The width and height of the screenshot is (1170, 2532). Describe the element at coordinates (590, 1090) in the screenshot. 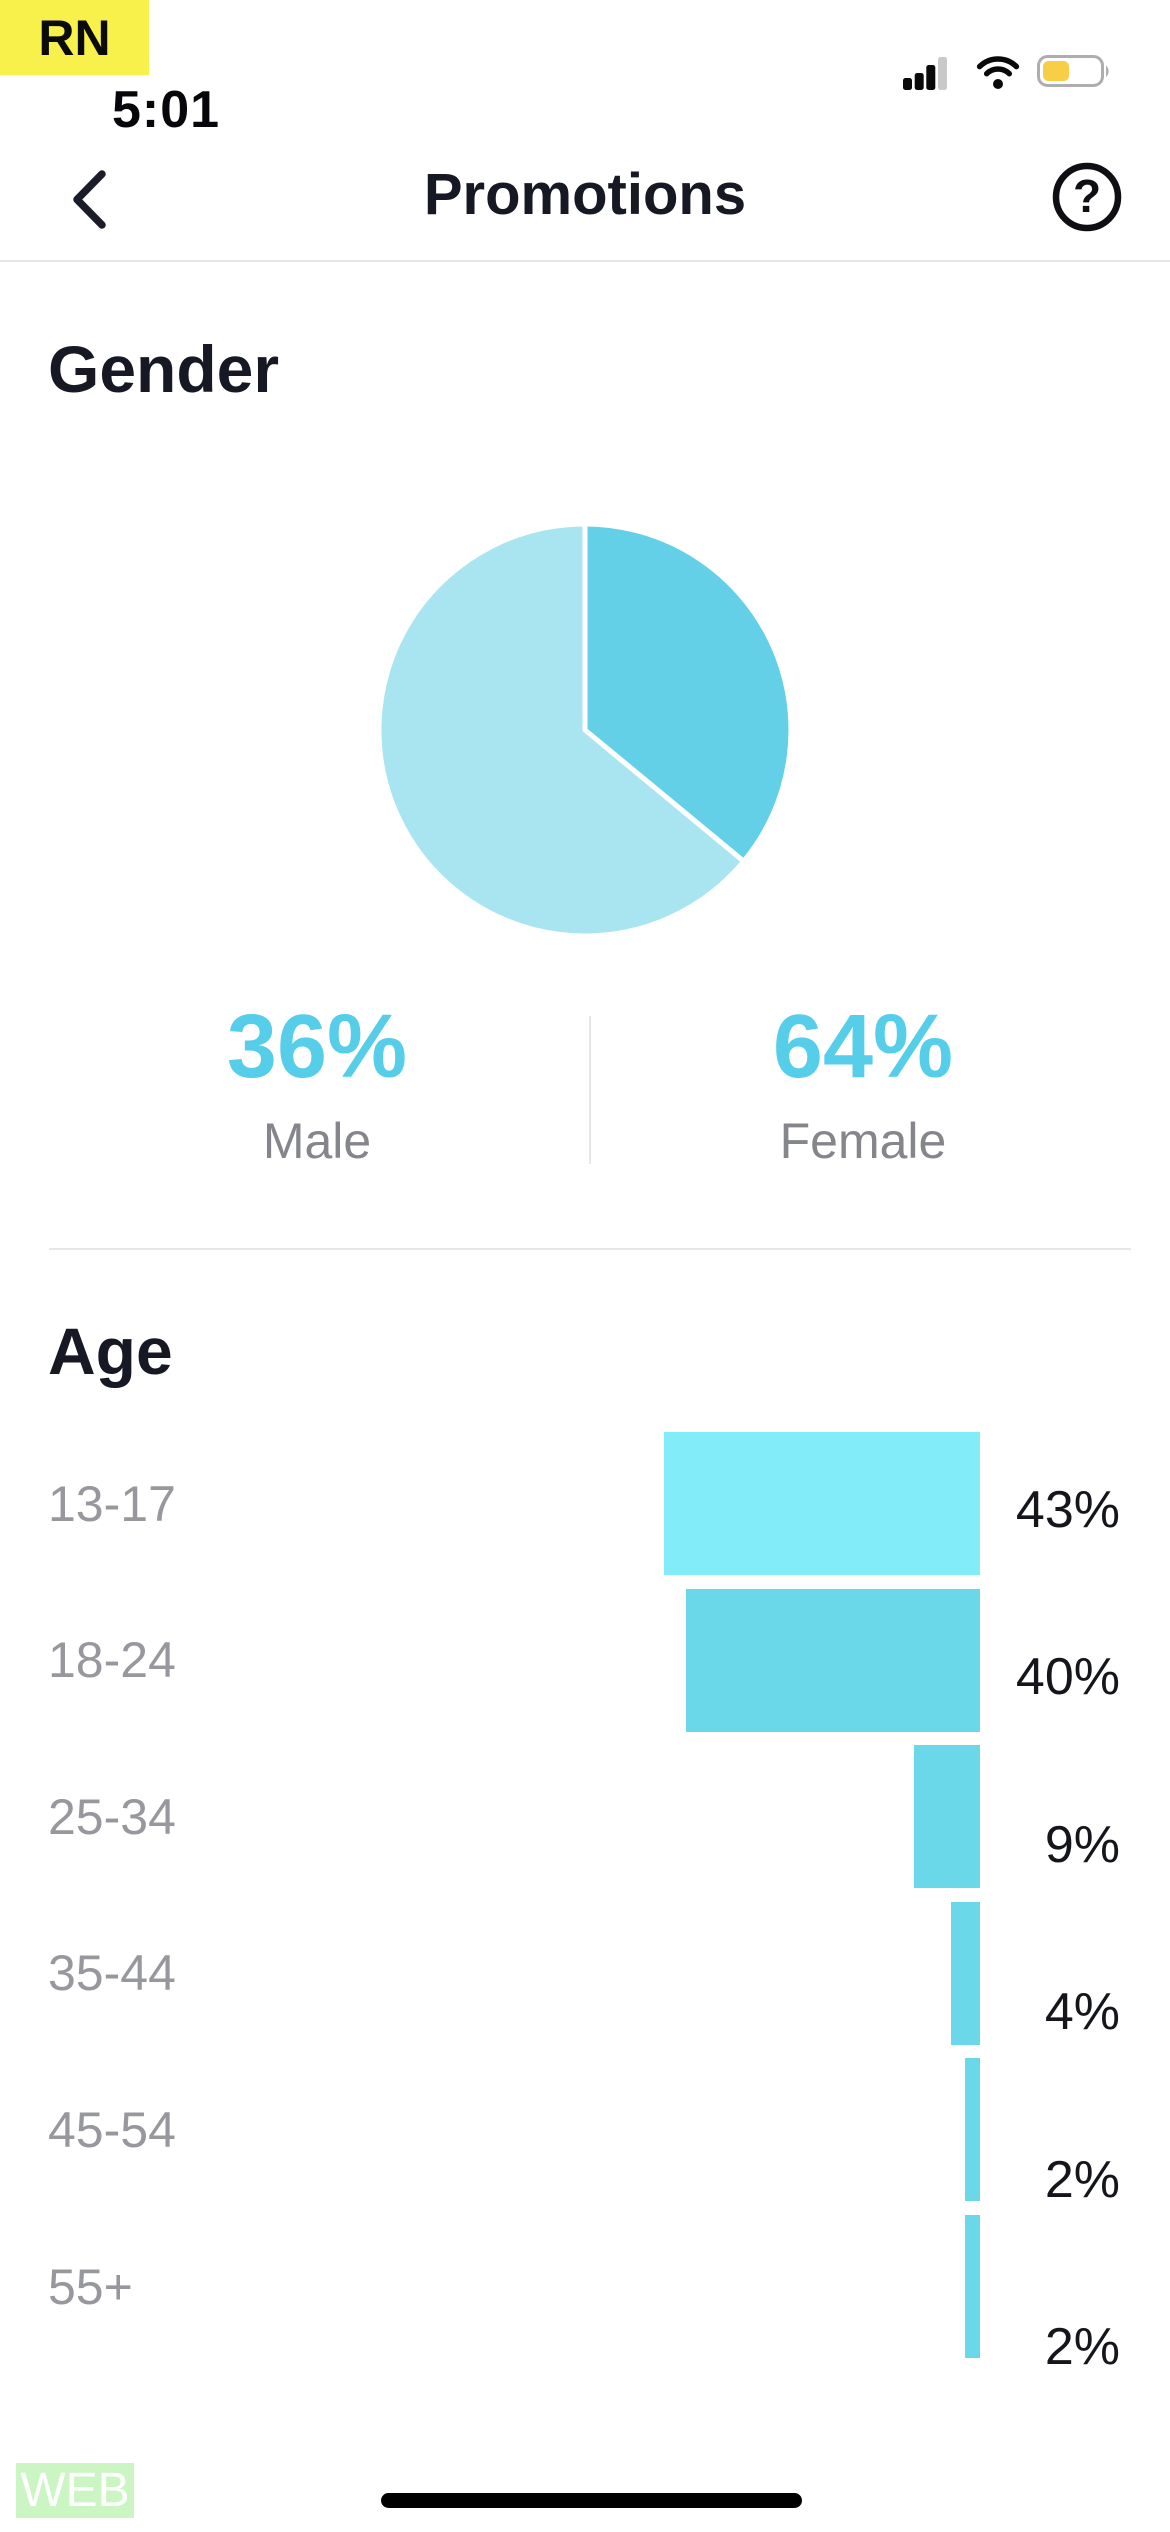

I see `gender-stats-divider` at that location.